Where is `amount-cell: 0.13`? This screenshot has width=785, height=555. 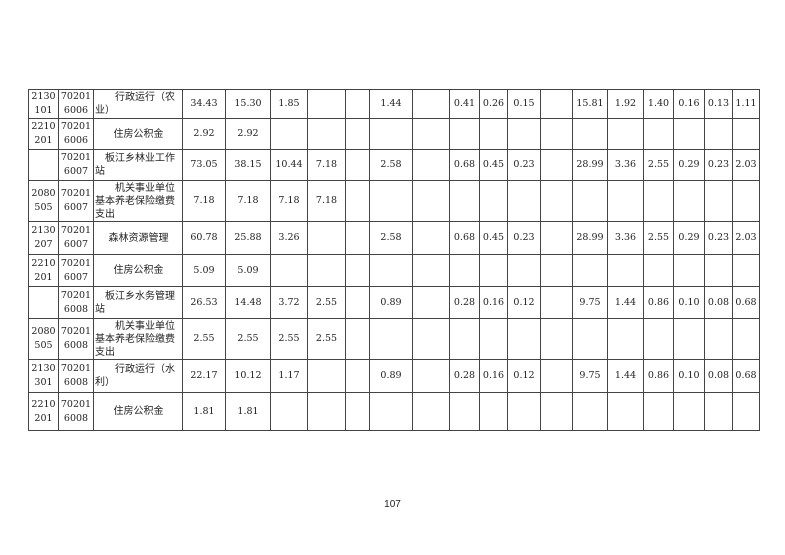 amount-cell: 0.13 is located at coordinates (718, 104).